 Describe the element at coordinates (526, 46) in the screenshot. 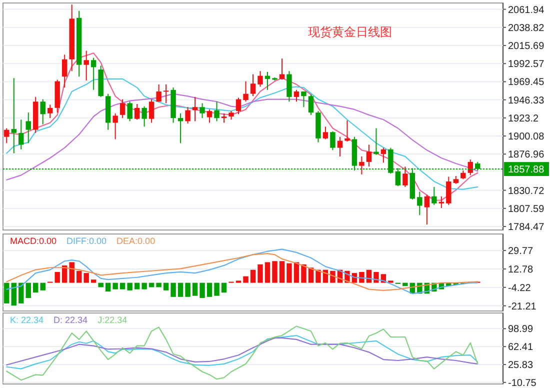

I see `y-tick-label: 2015.69` at that location.